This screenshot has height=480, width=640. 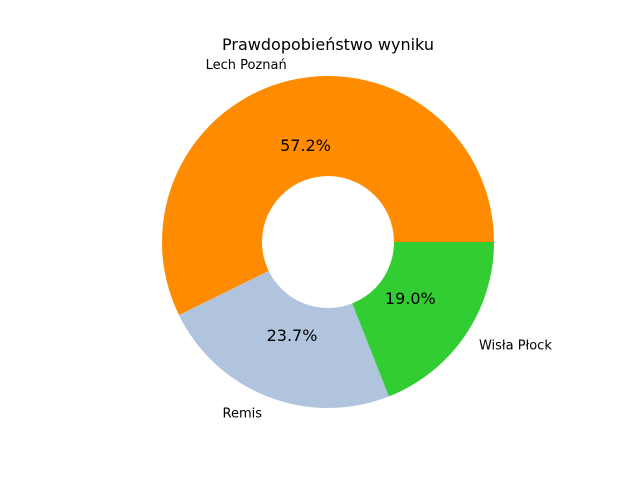 I want to click on category-label-lech-poznan: Lech Poznań, so click(x=246, y=65).